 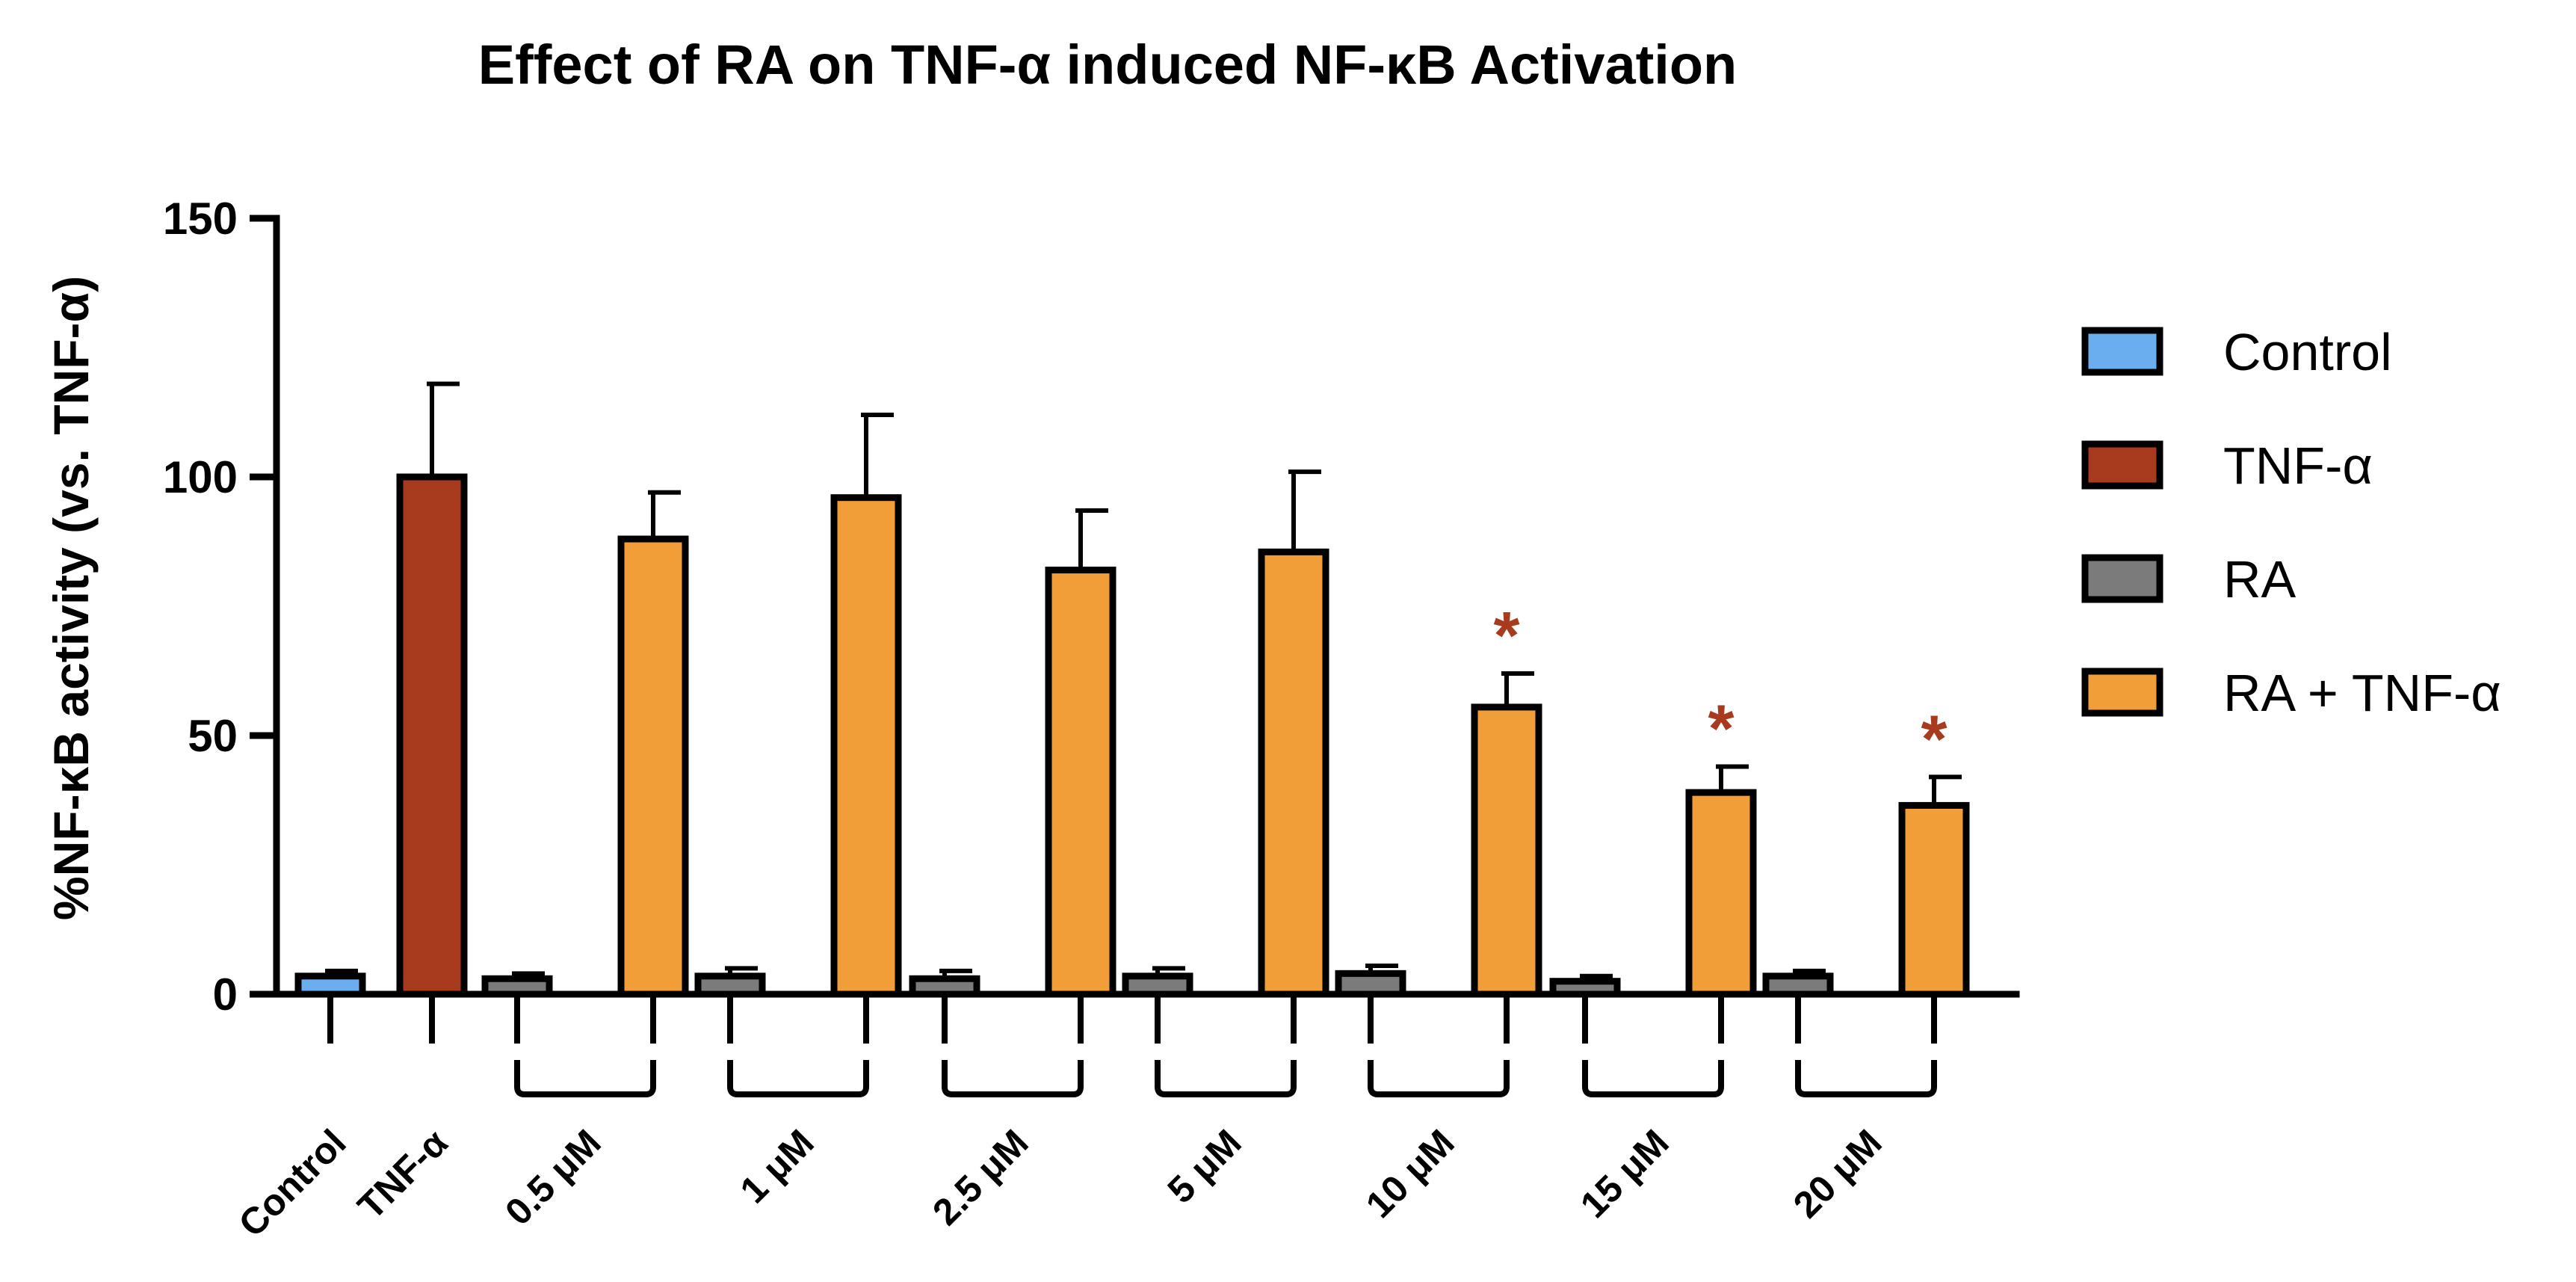 I want to click on legend-swatch-control, so click(x=2122, y=352).